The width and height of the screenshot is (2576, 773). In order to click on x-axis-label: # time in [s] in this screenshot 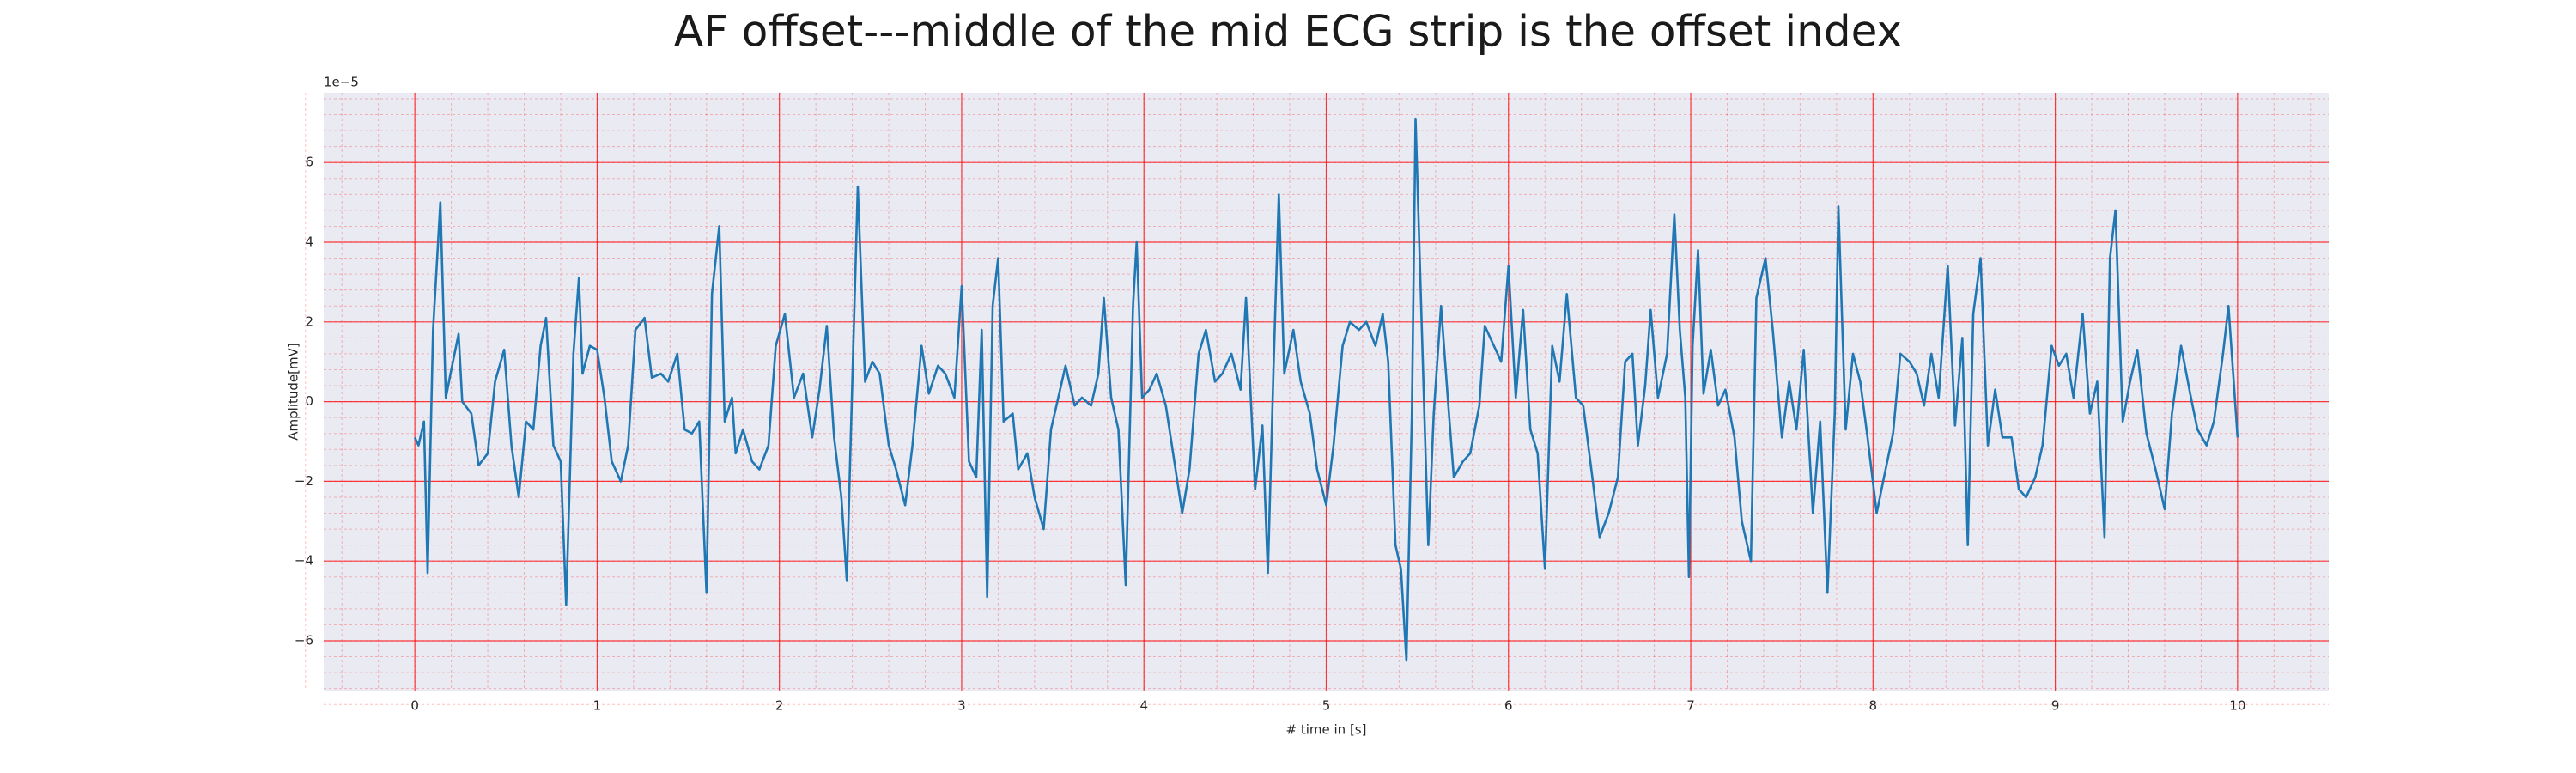, I will do `click(1327, 730)`.